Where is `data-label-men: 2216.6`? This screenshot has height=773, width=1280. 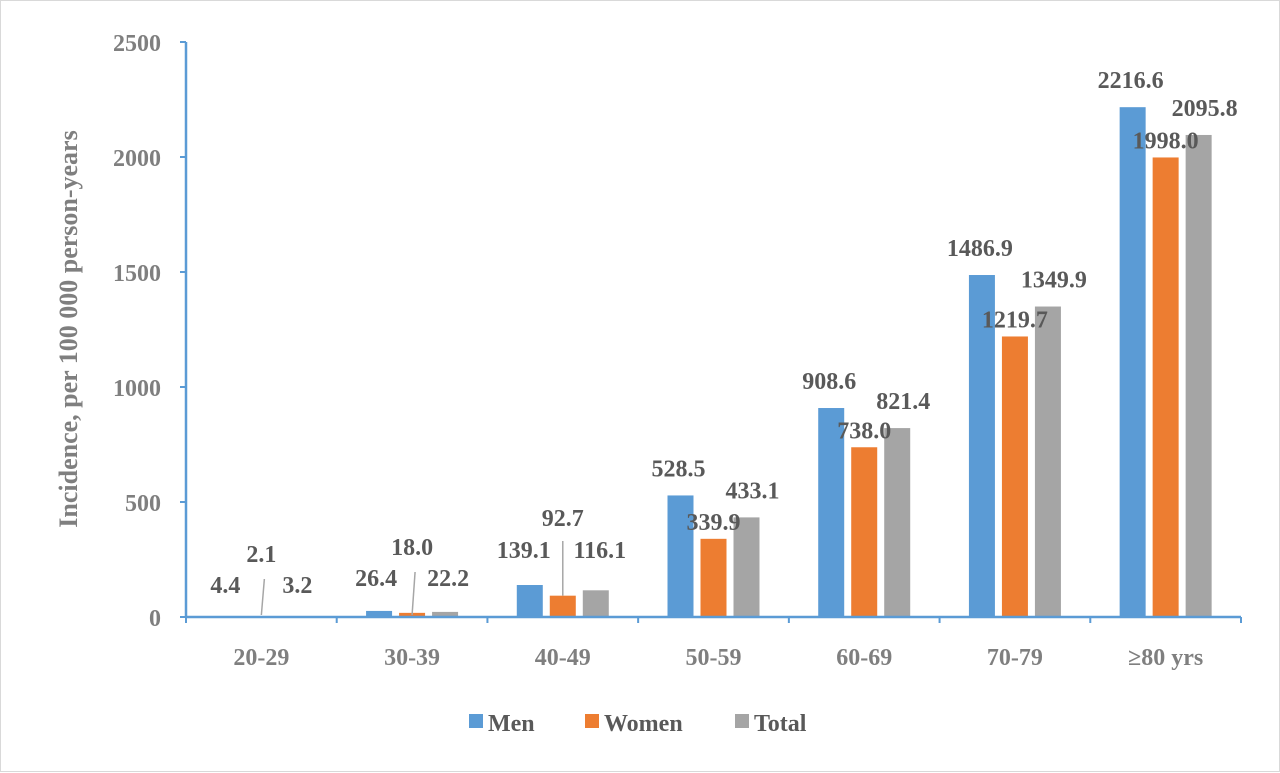 data-label-men: 2216.6 is located at coordinates (1131, 81).